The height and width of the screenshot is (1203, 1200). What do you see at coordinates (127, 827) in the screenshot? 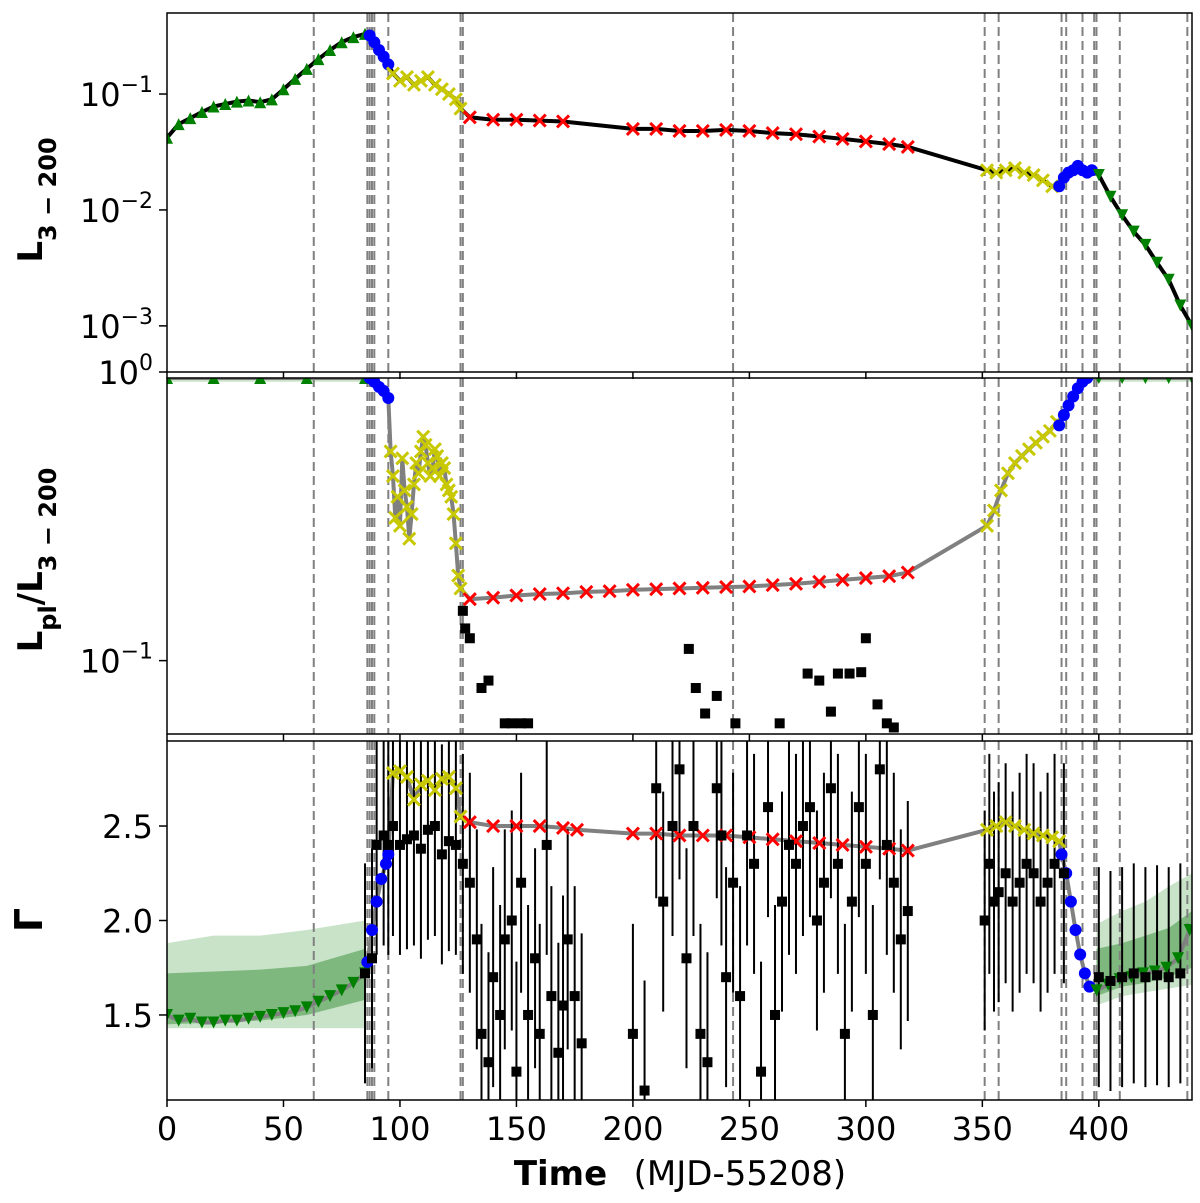
I see `bottom-ytick-label: 2.5` at bounding box center [127, 827].